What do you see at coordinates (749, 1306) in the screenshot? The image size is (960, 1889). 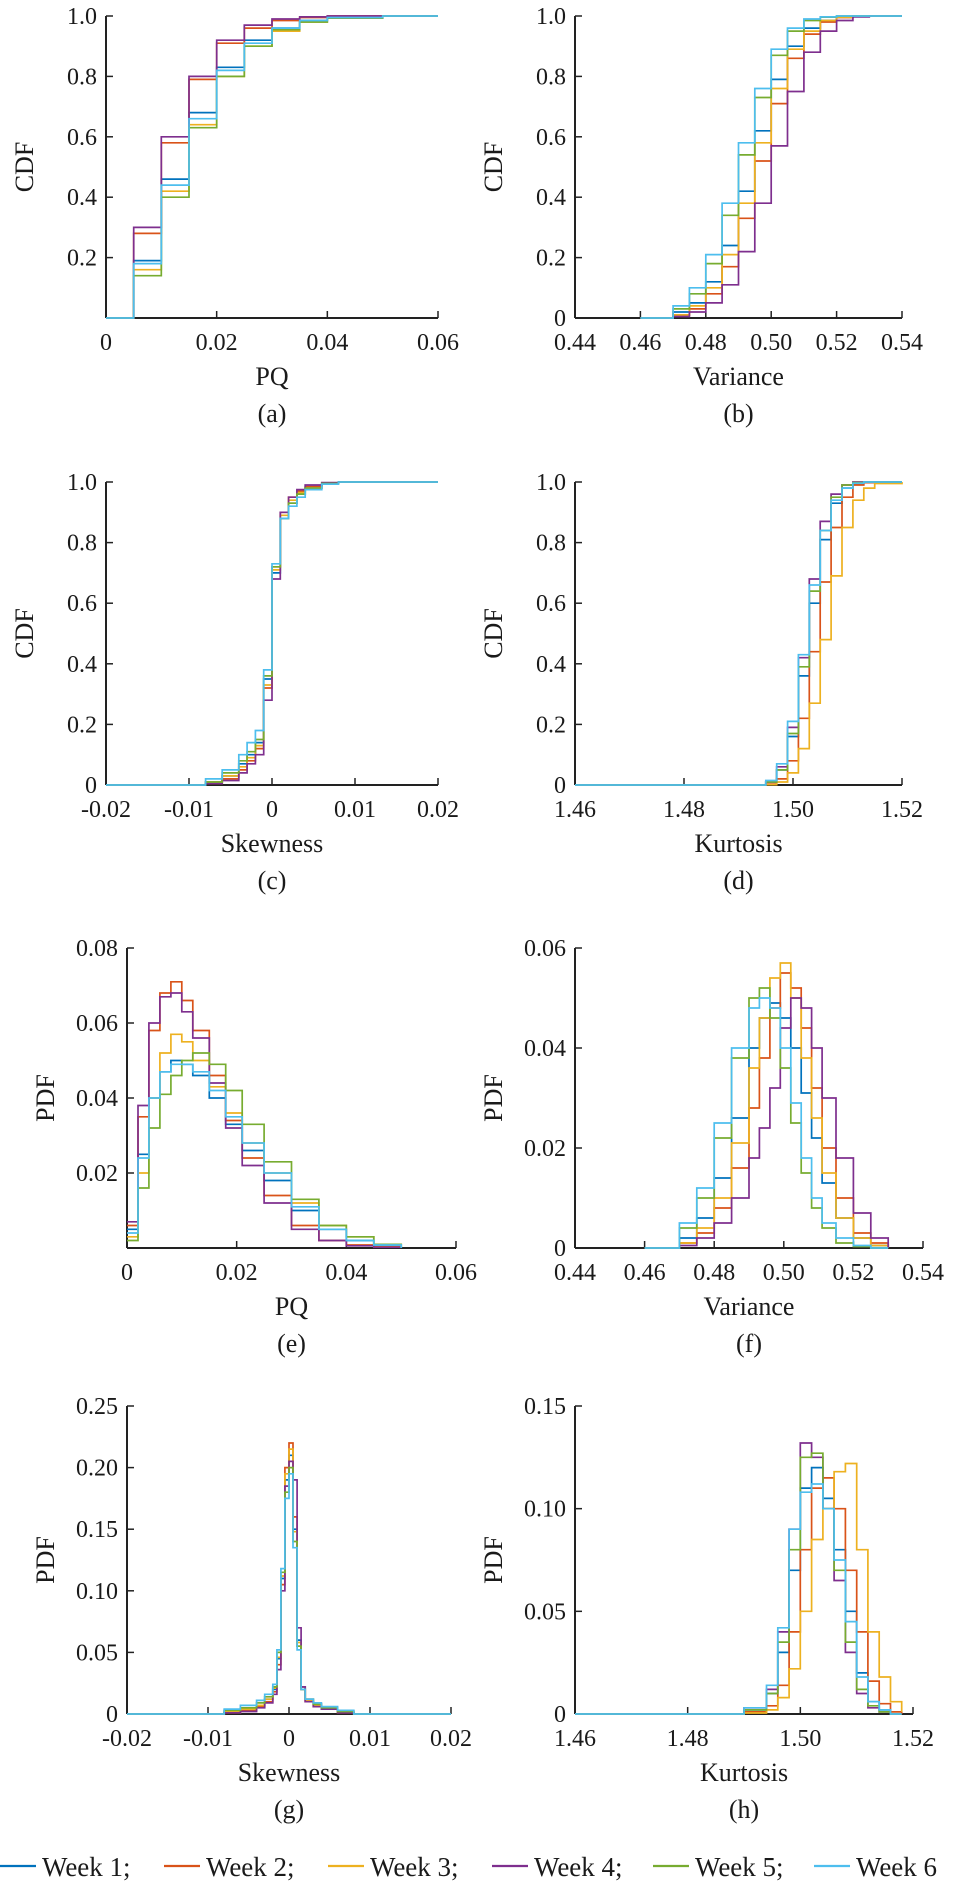 I see `x-axis-label: Variance` at bounding box center [749, 1306].